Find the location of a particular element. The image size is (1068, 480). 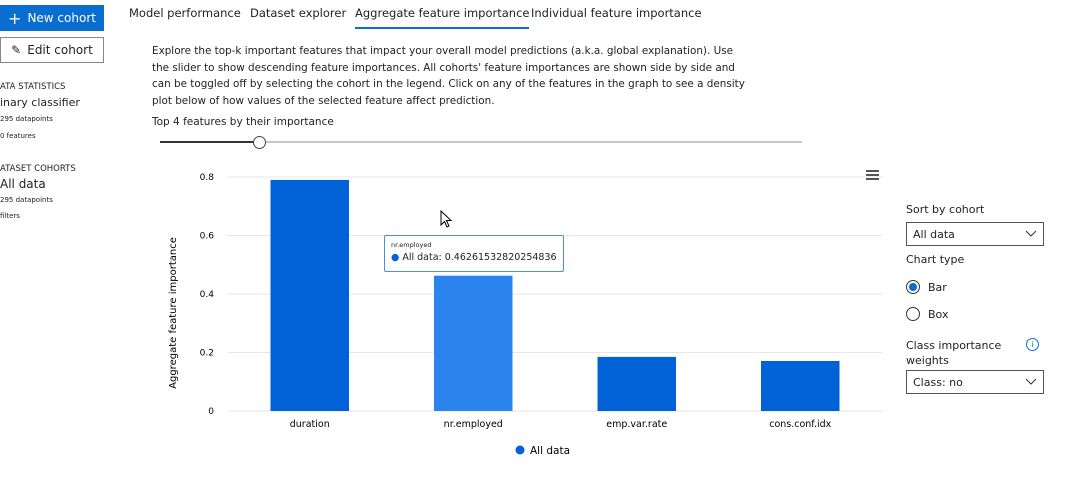

value: All data is located at coordinates (934, 234).